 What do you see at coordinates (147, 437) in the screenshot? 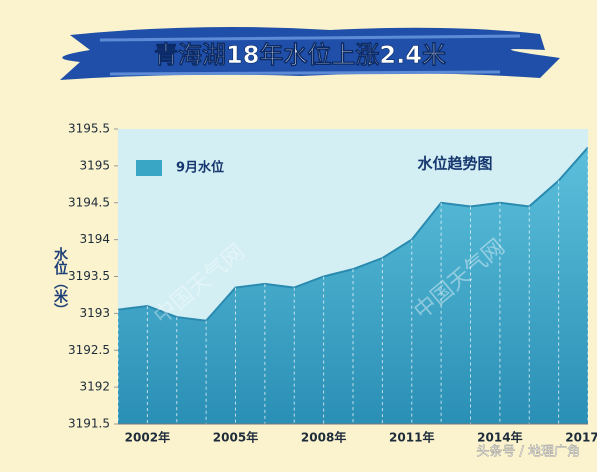
I see `x-tick-label: 2002年` at bounding box center [147, 437].